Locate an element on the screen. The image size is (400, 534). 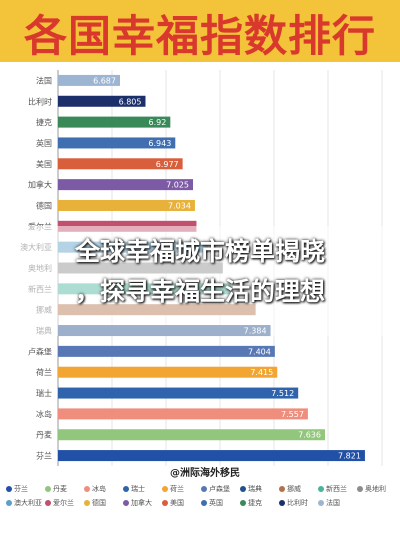
legend-label: 荷兰 is located at coordinates (177, 489).